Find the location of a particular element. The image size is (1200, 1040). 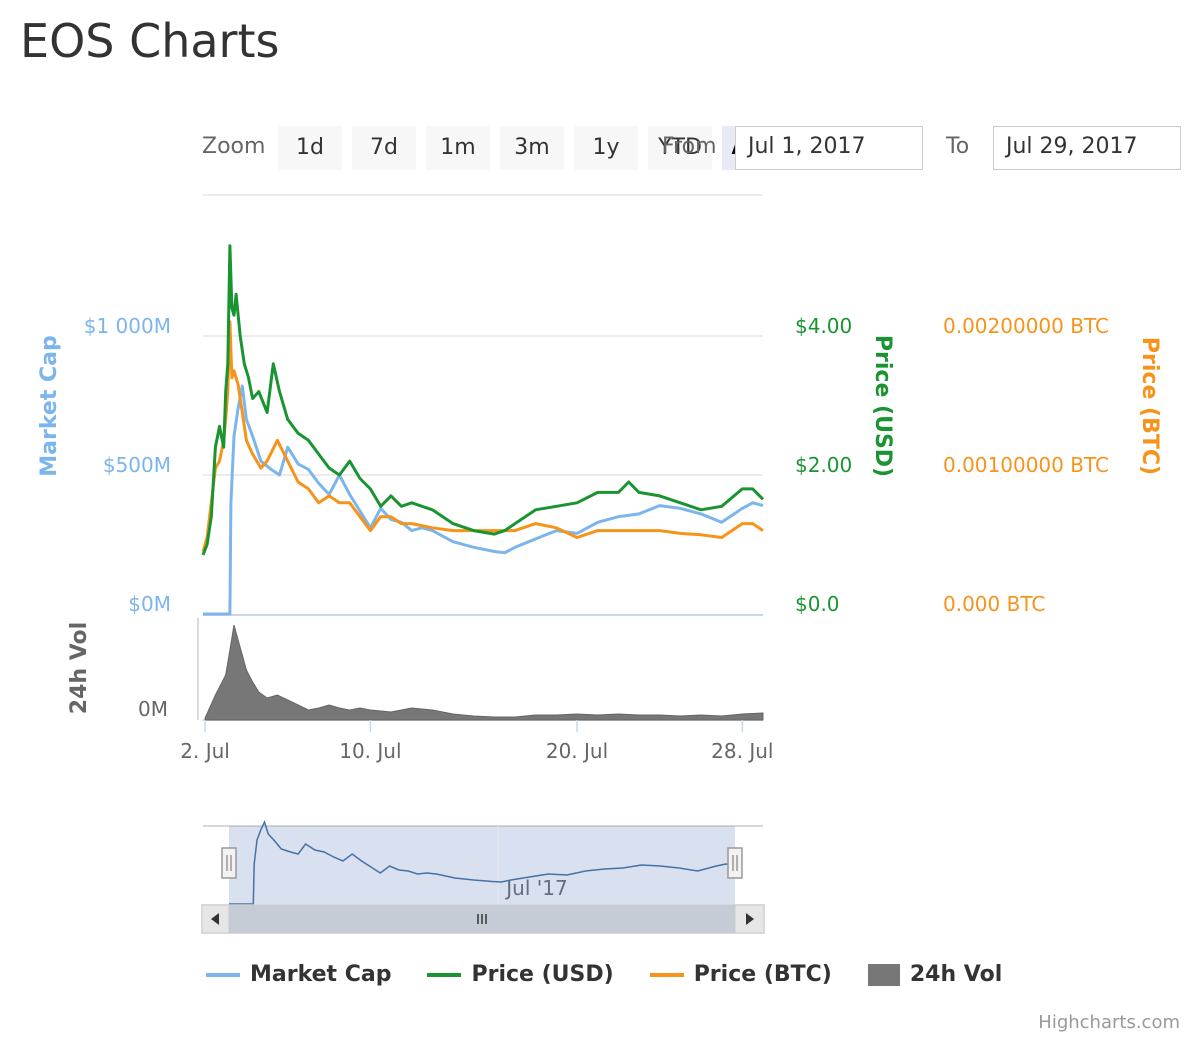

legend-symbol-price-usd is located at coordinates (444, 974).